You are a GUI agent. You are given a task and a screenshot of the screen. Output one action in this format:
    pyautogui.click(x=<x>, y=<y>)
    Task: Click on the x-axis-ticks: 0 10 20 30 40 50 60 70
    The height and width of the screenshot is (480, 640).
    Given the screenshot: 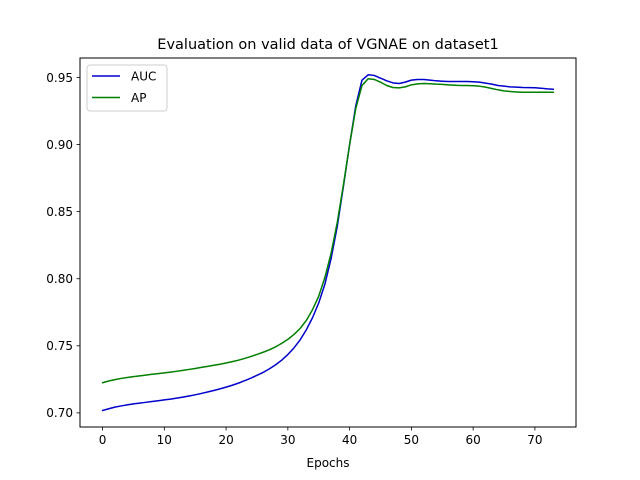 What is the action you would take?
    pyautogui.click(x=321, y=437)
    